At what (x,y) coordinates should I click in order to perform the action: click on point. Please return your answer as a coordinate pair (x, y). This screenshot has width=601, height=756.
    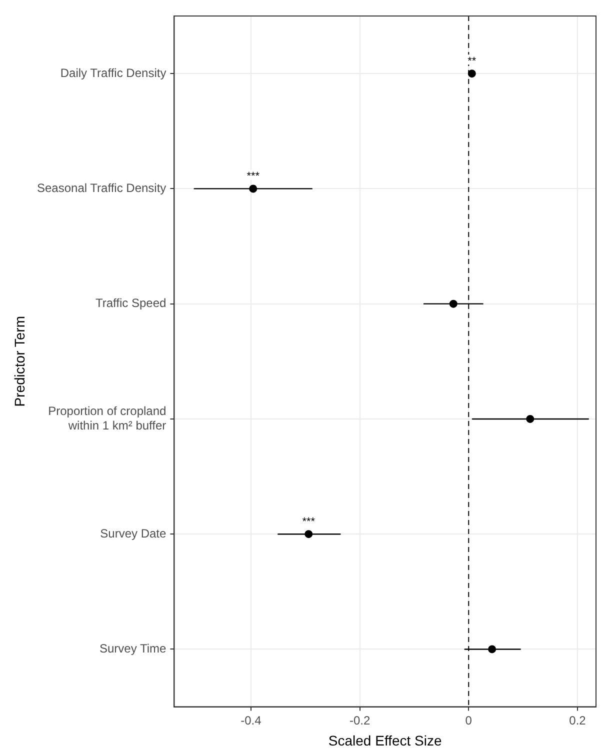
    Looking at the image, I should click on (472, 74).